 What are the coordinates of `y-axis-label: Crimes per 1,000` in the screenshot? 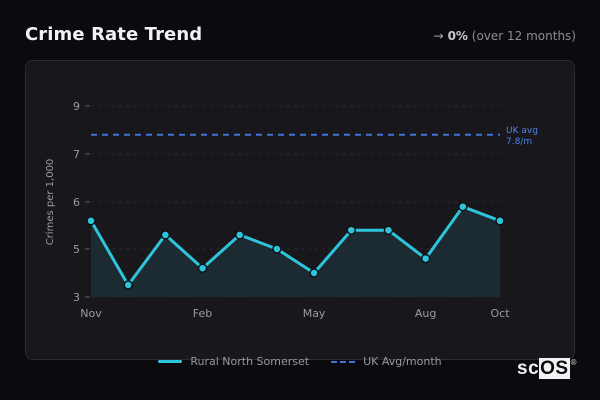 It's located at (50, 202).